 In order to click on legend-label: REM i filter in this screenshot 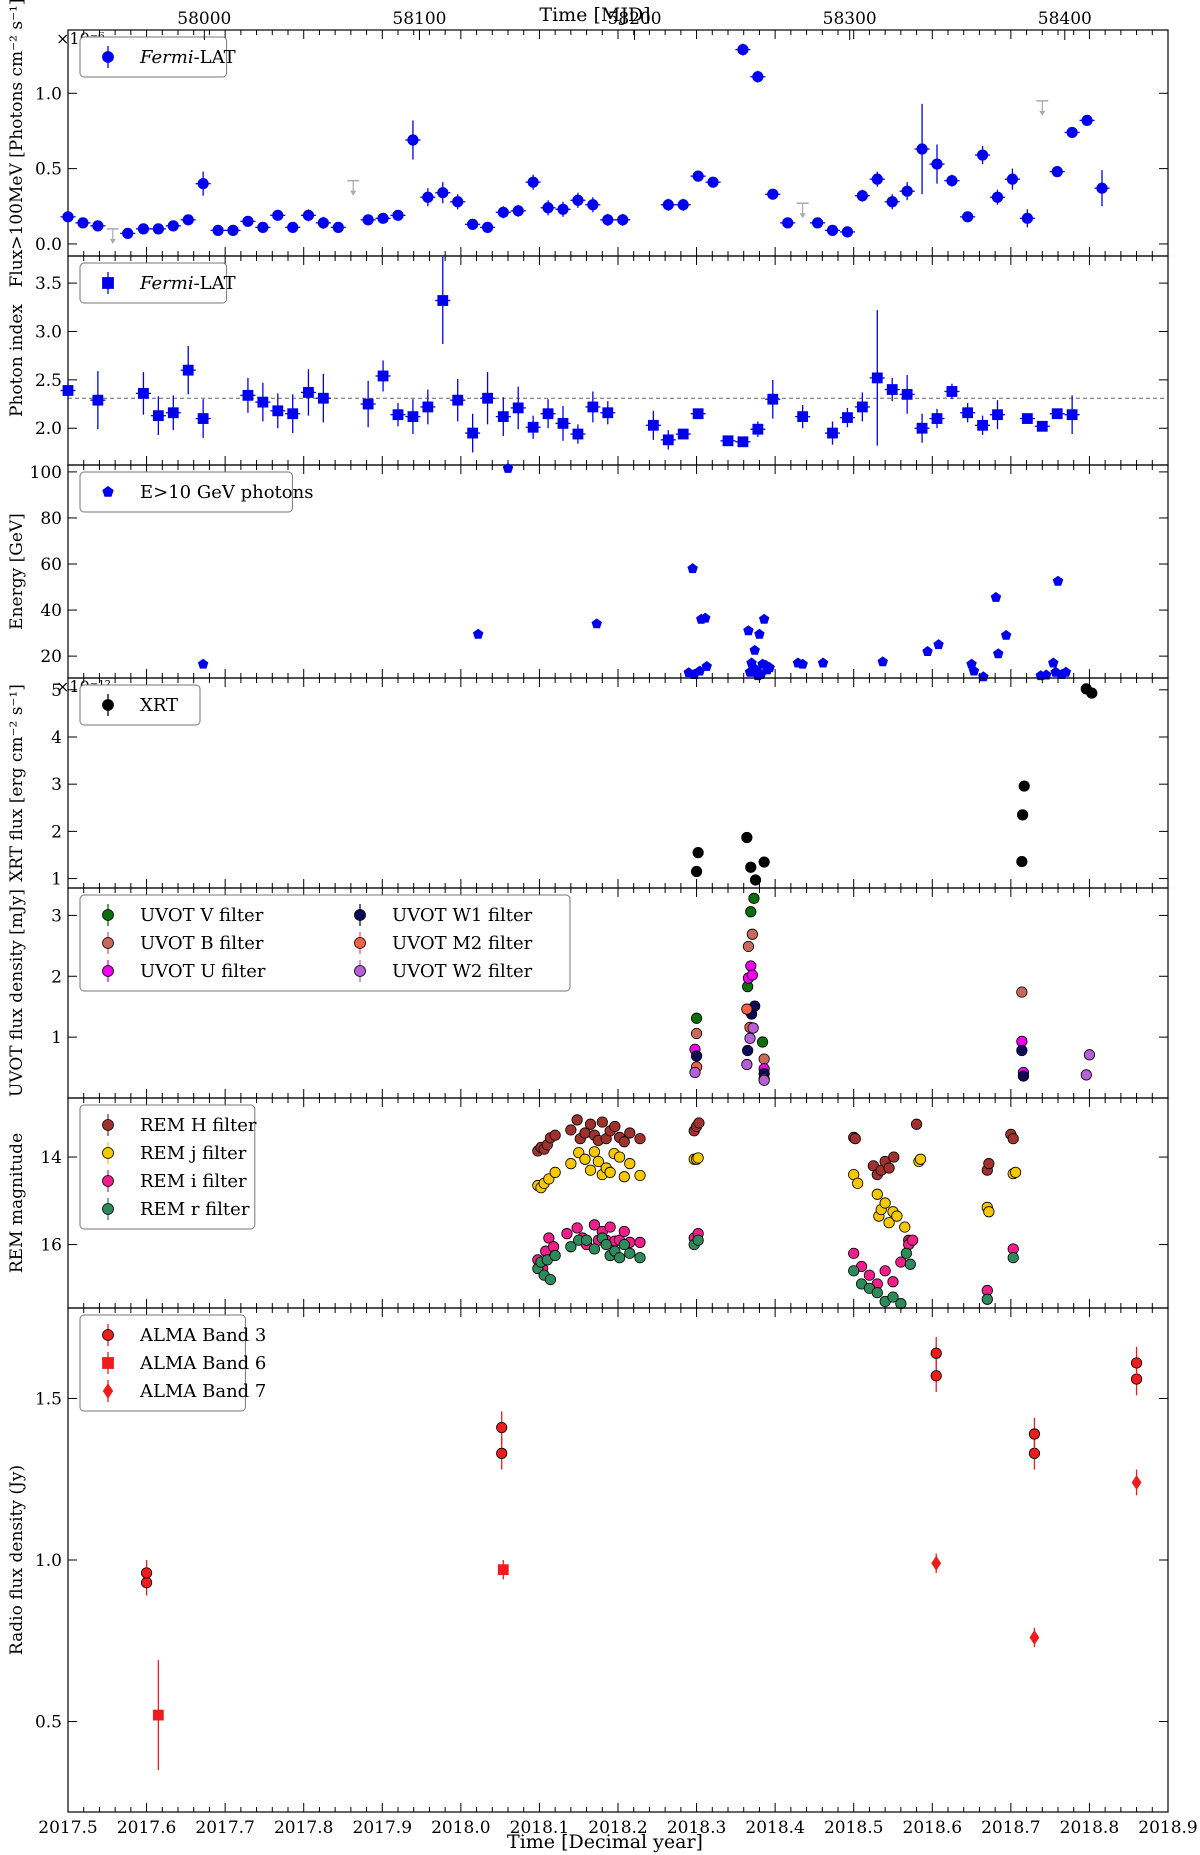, I will do `click(193, 1181)`.